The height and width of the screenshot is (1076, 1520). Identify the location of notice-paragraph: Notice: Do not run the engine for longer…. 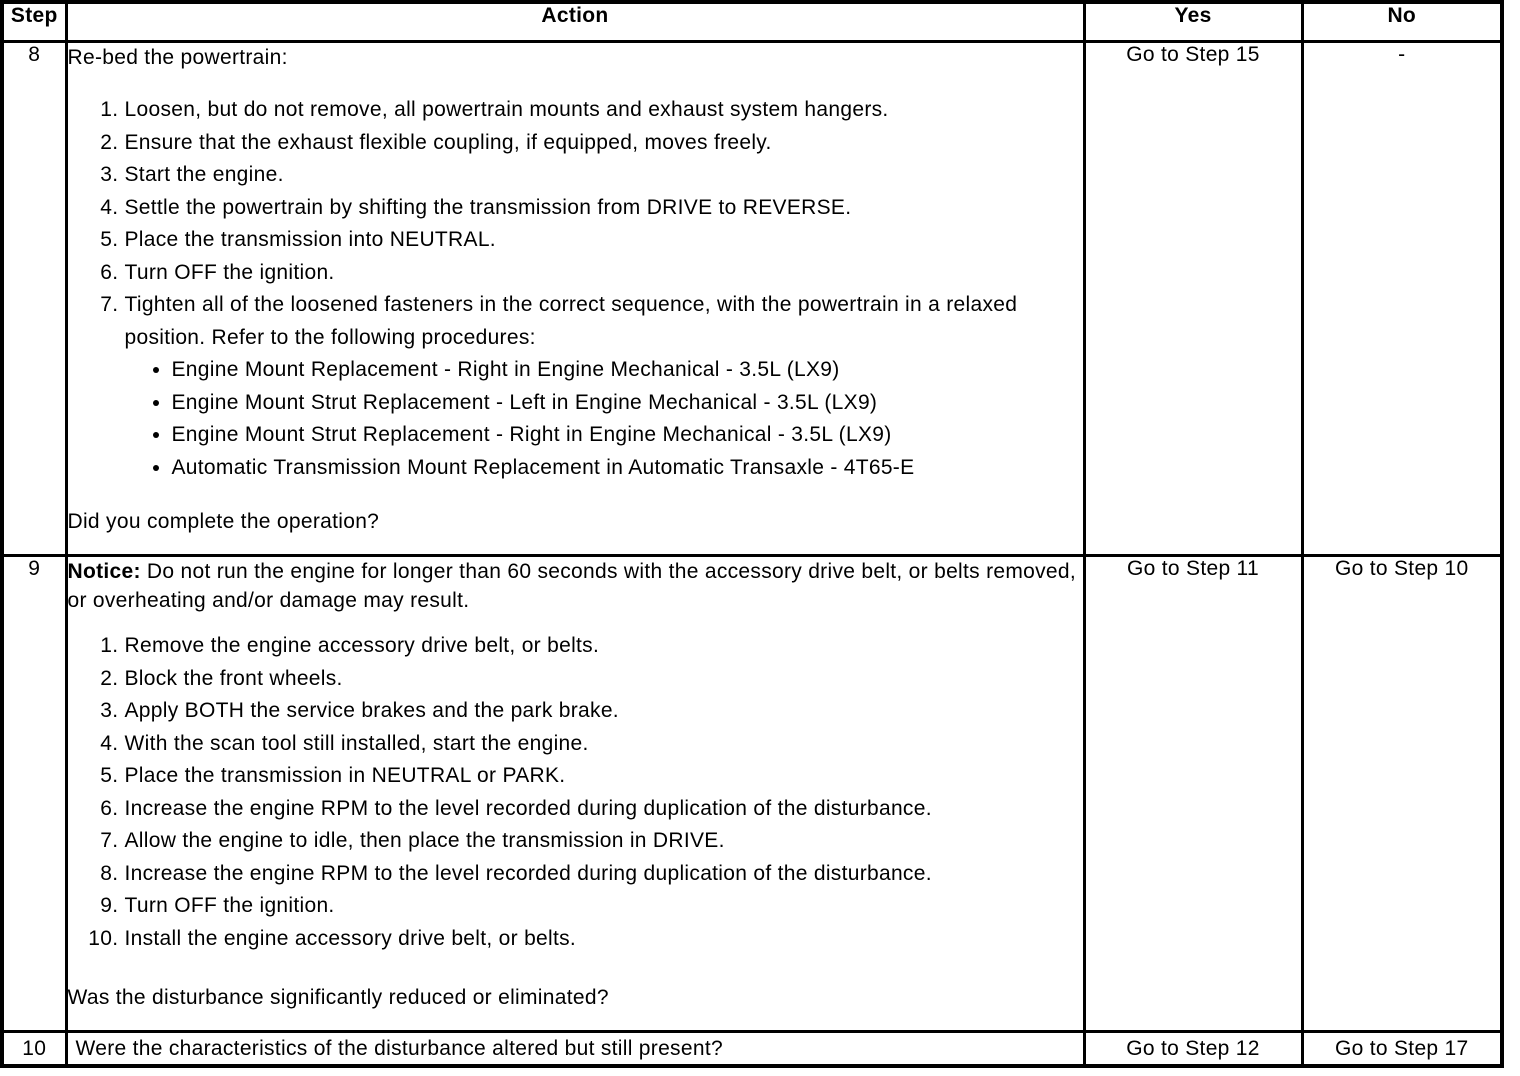
(575, 586).